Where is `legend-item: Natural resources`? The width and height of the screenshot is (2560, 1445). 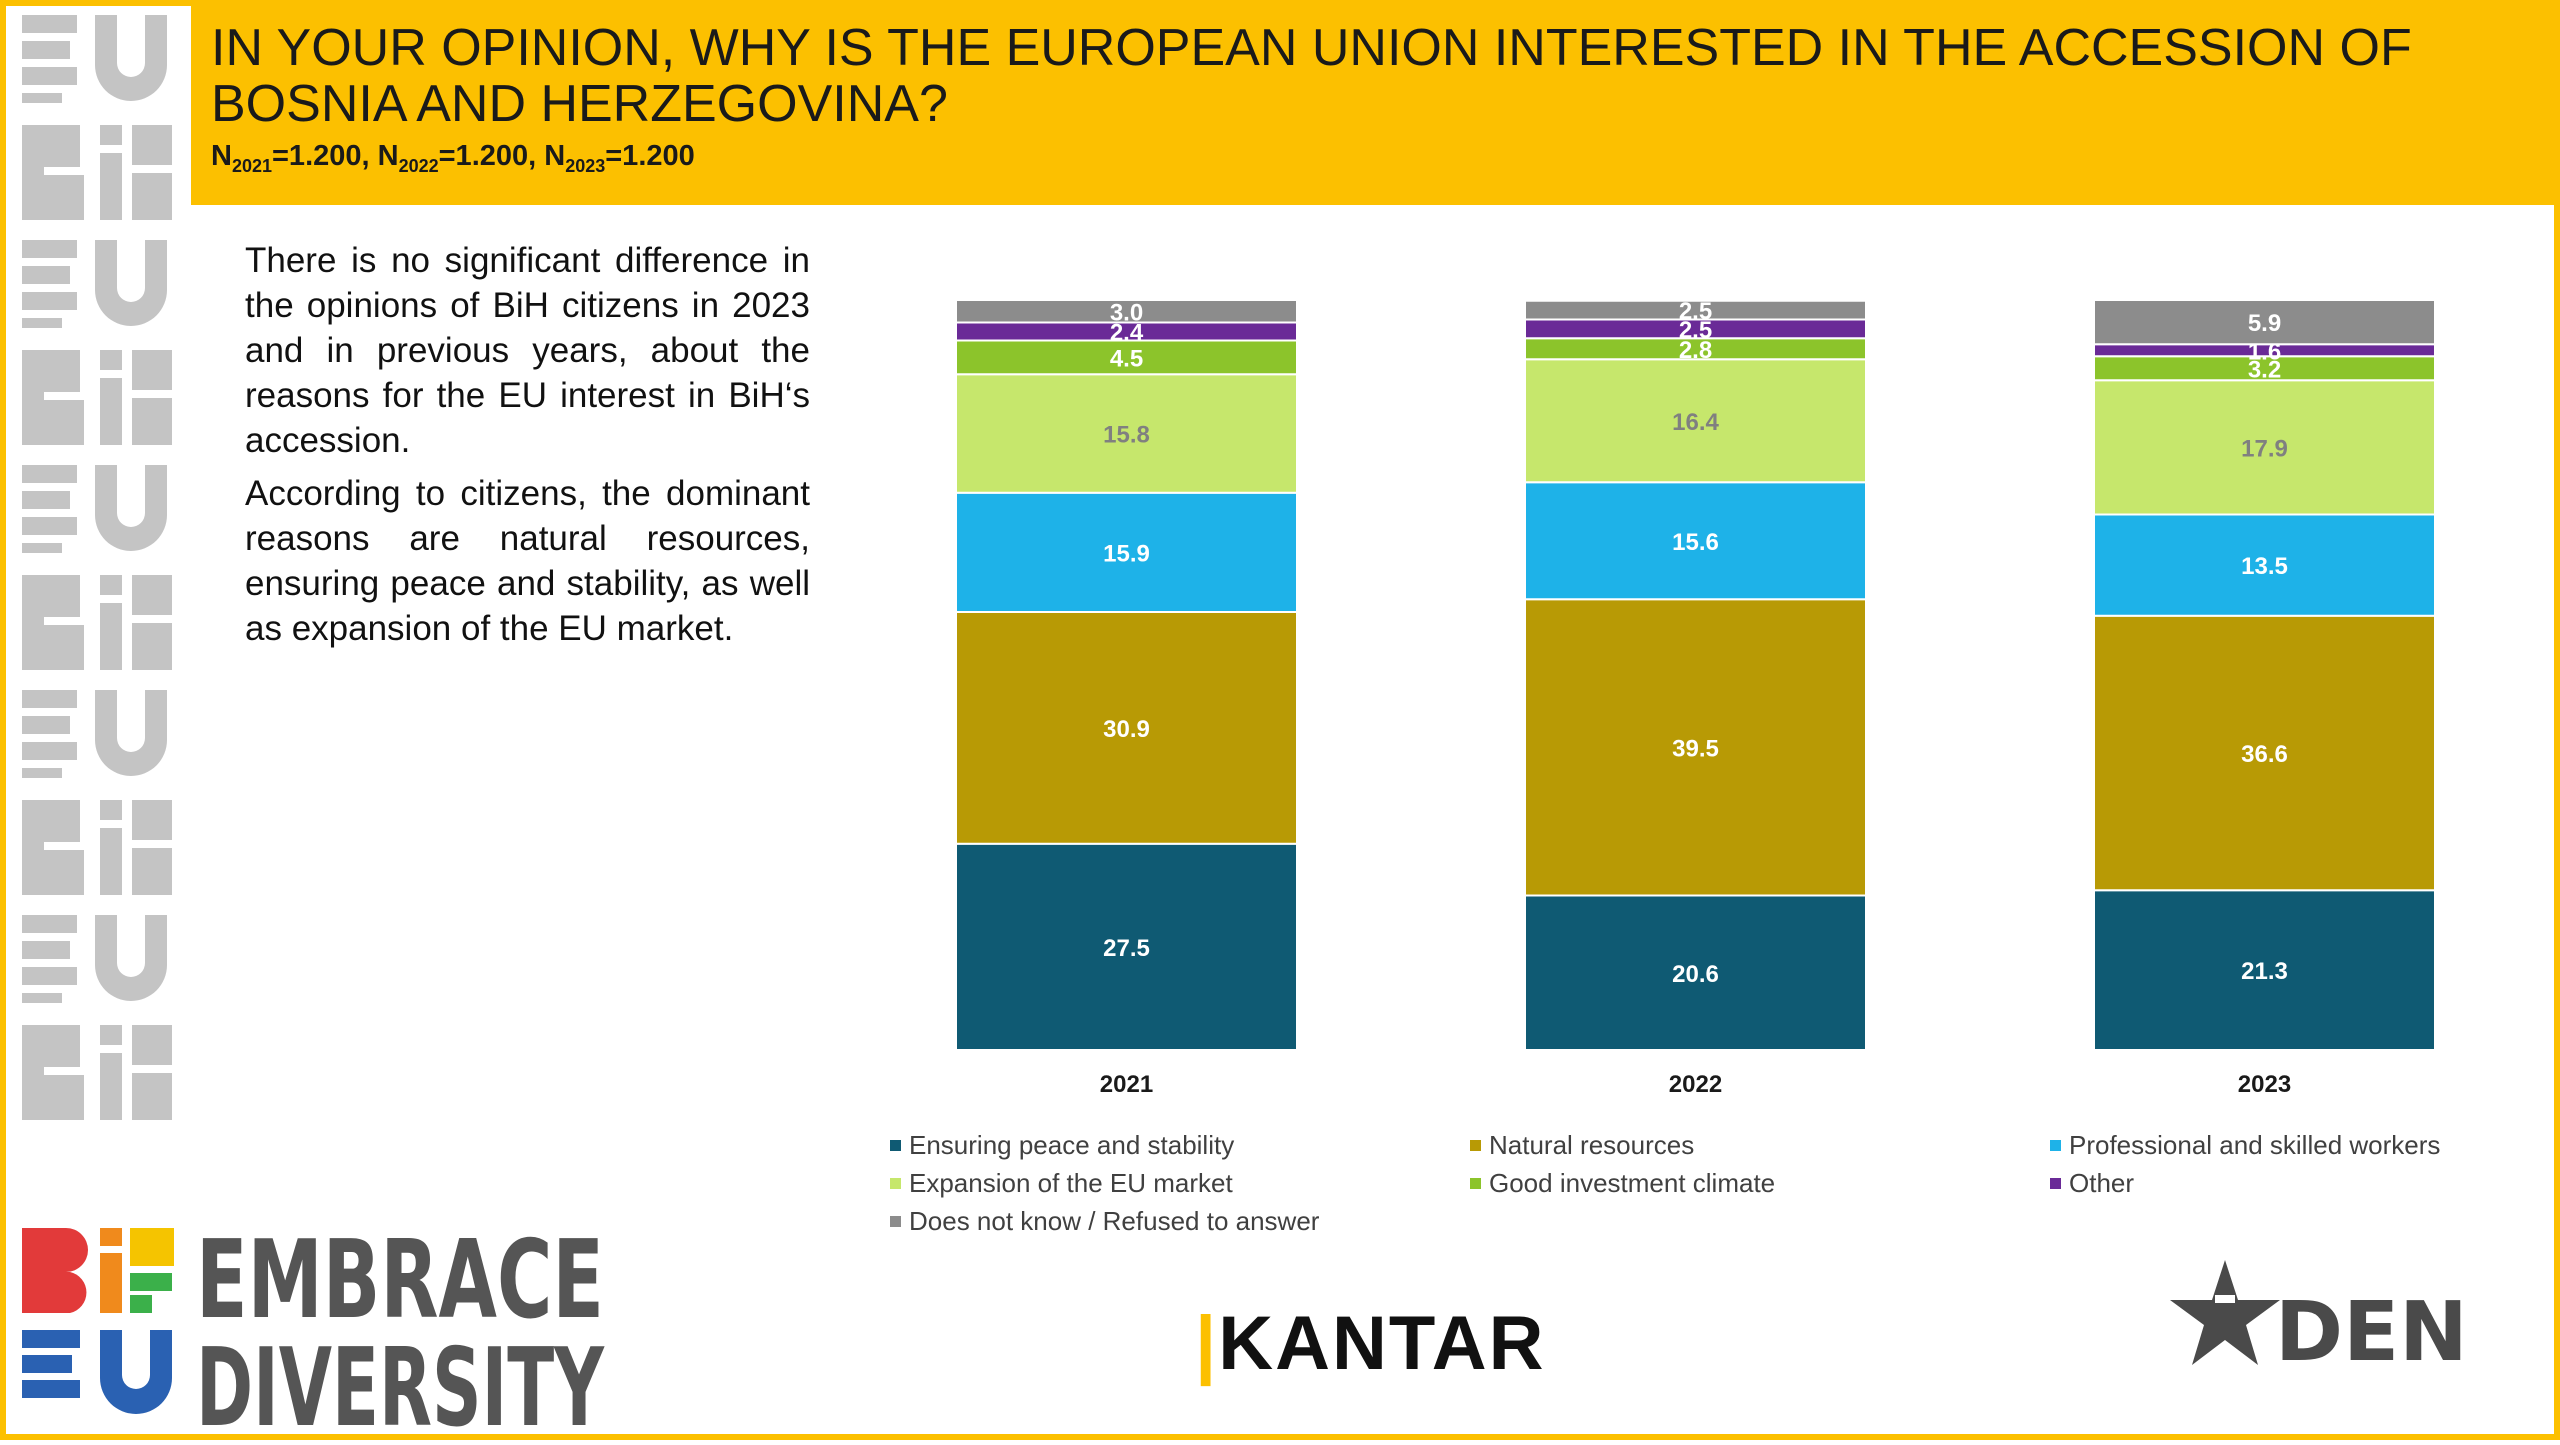 legend-item: Natural resources is located at coordinates (1760, 1145).